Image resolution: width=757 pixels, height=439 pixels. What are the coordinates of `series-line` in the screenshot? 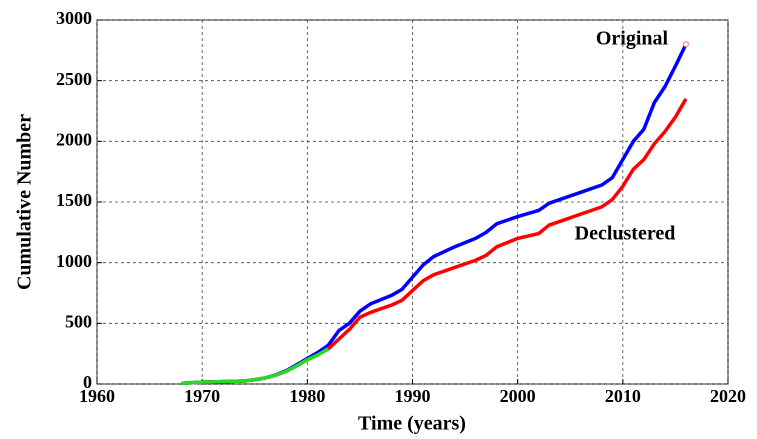 It's located at (255, 366).